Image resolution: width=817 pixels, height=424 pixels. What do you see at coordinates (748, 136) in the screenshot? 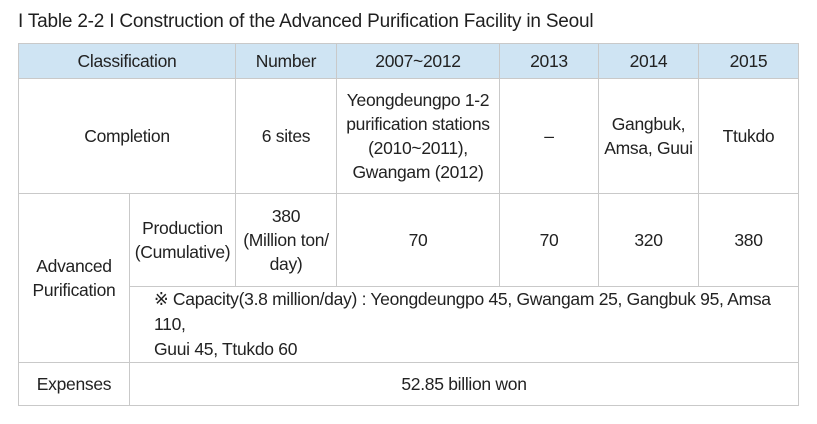
I see `completion-2015: Ttukdo` at bounding box center [748, 136].